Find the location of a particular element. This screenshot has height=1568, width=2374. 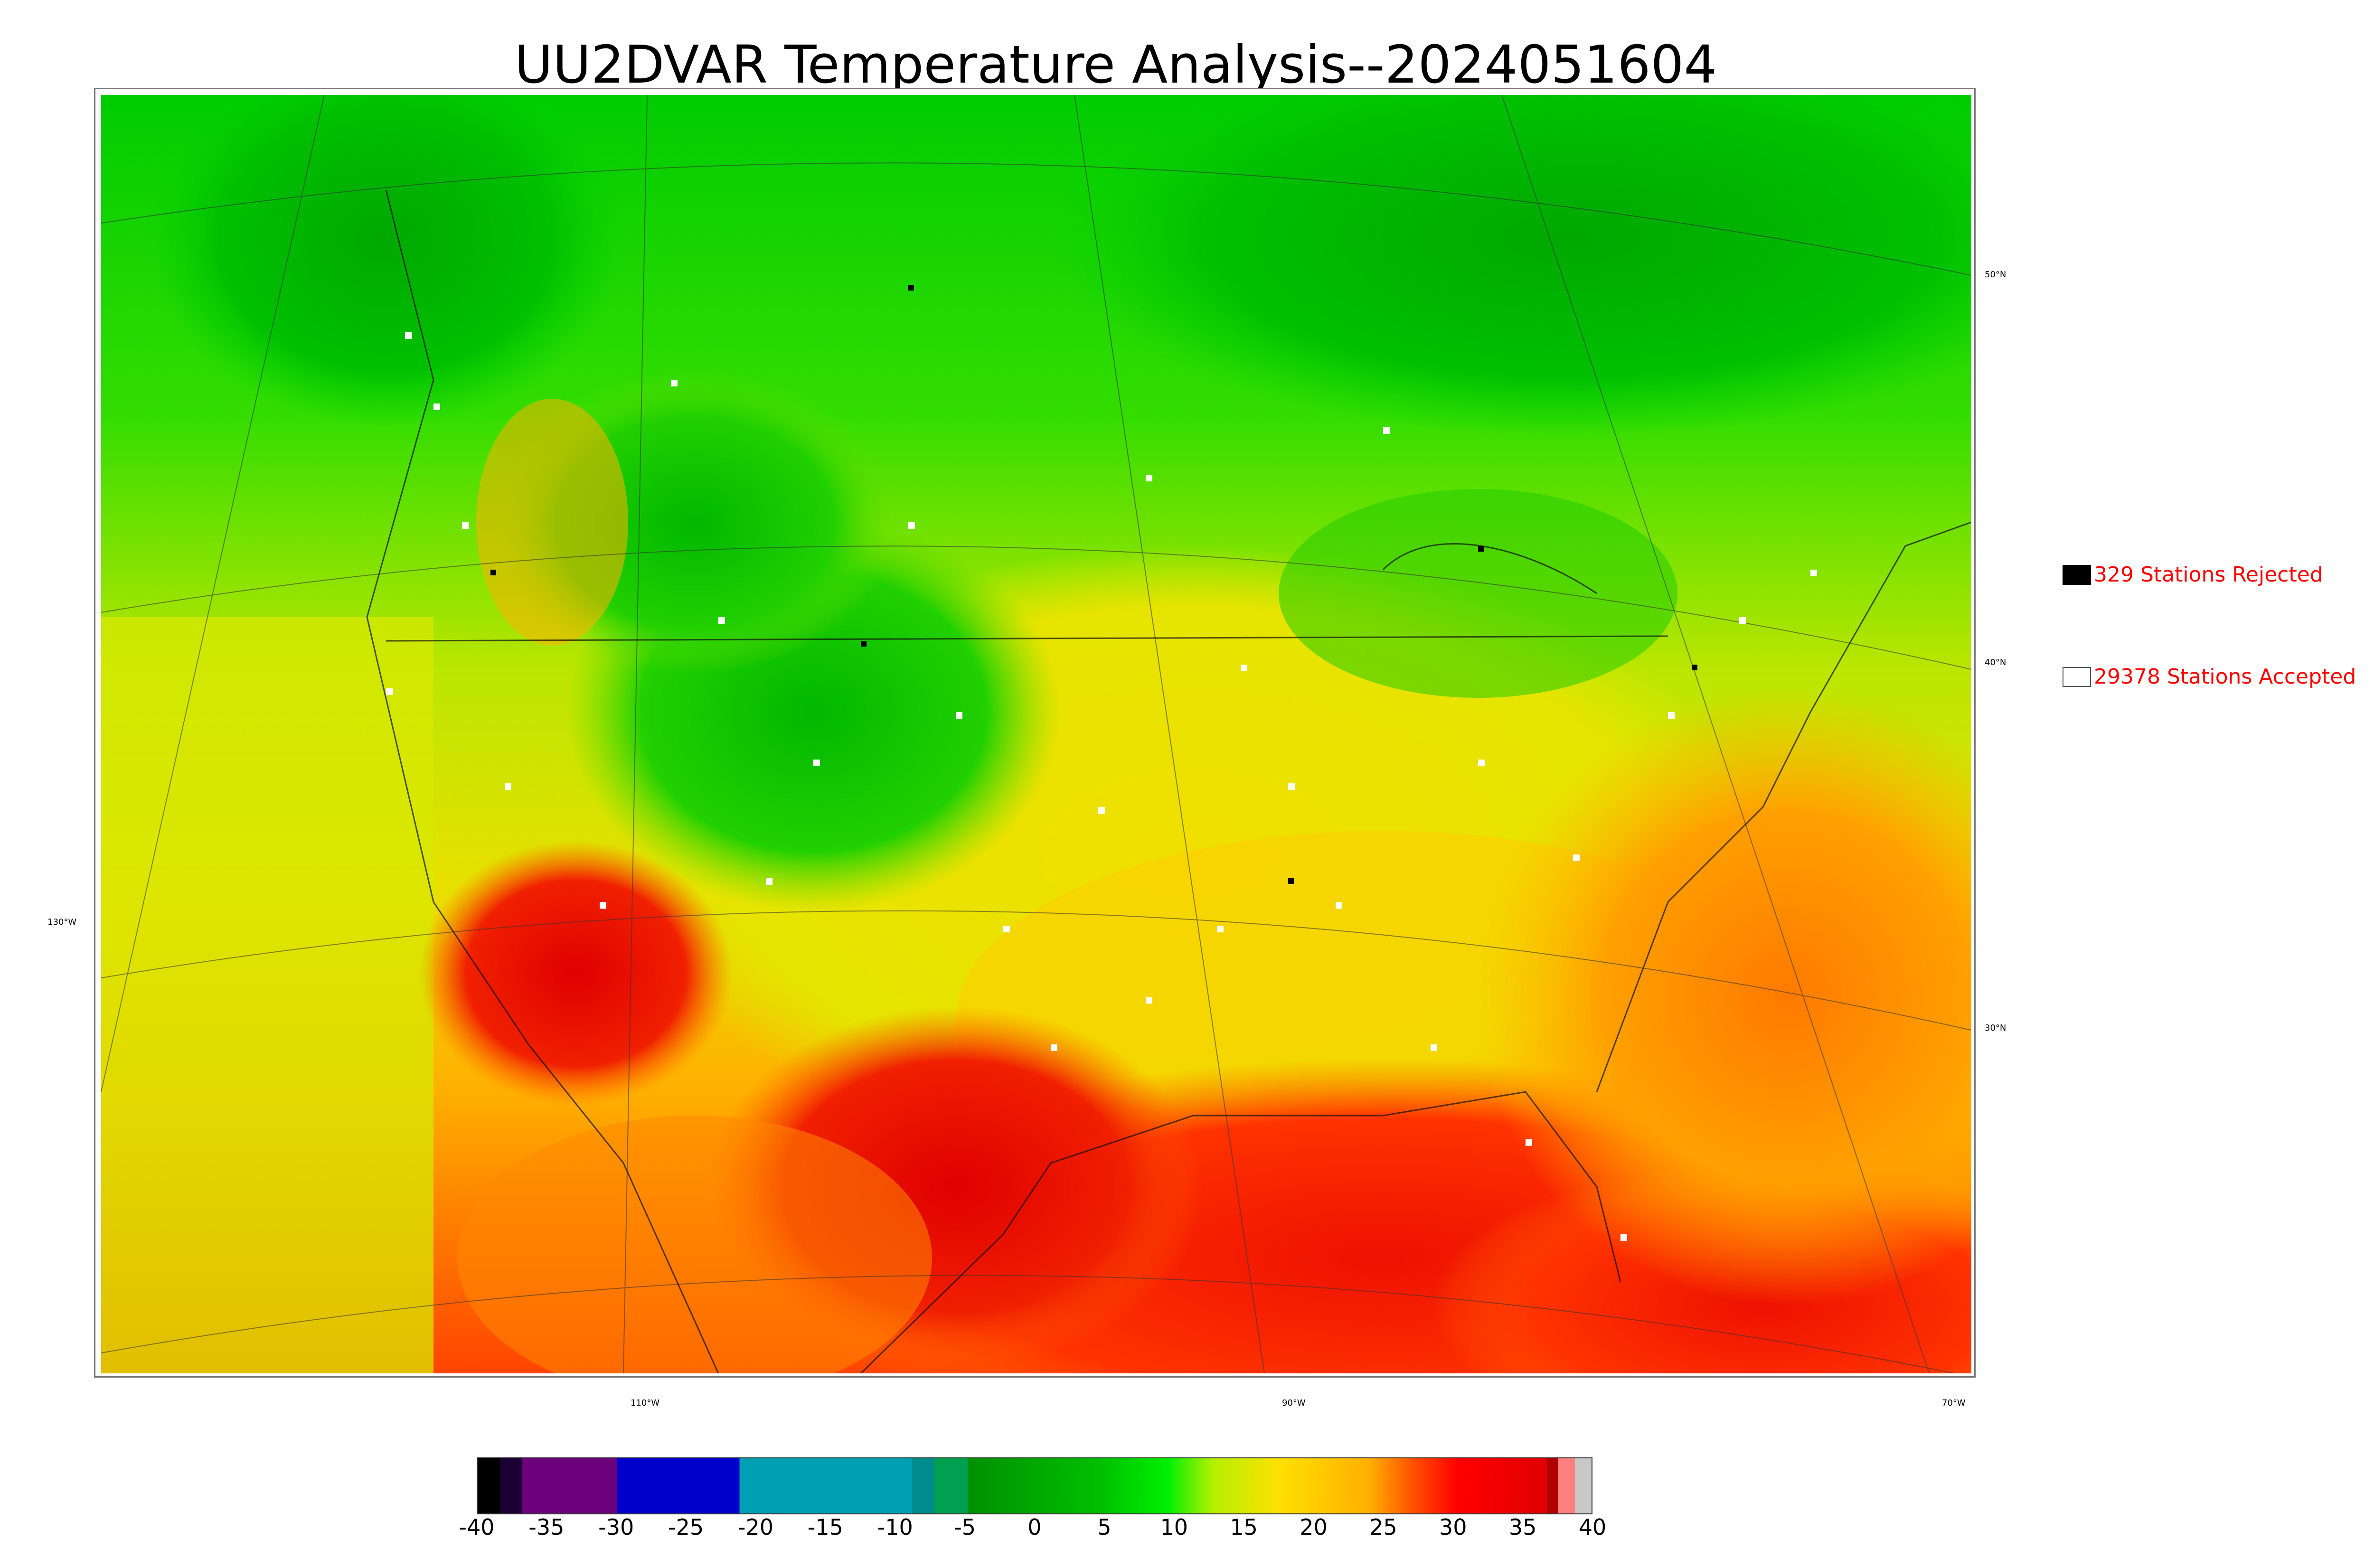

lat-50-label: 50°N is located at coordinates (1996, 275).